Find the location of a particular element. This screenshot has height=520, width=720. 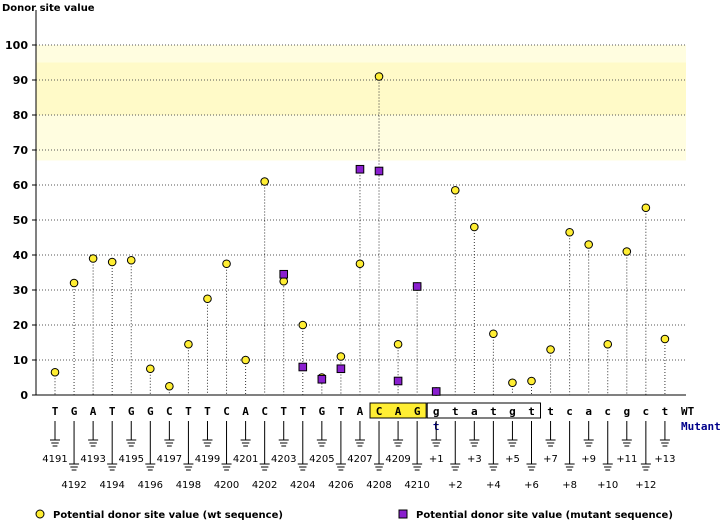

mutant-row-label: Mutant is located at coordinates (700, 426).